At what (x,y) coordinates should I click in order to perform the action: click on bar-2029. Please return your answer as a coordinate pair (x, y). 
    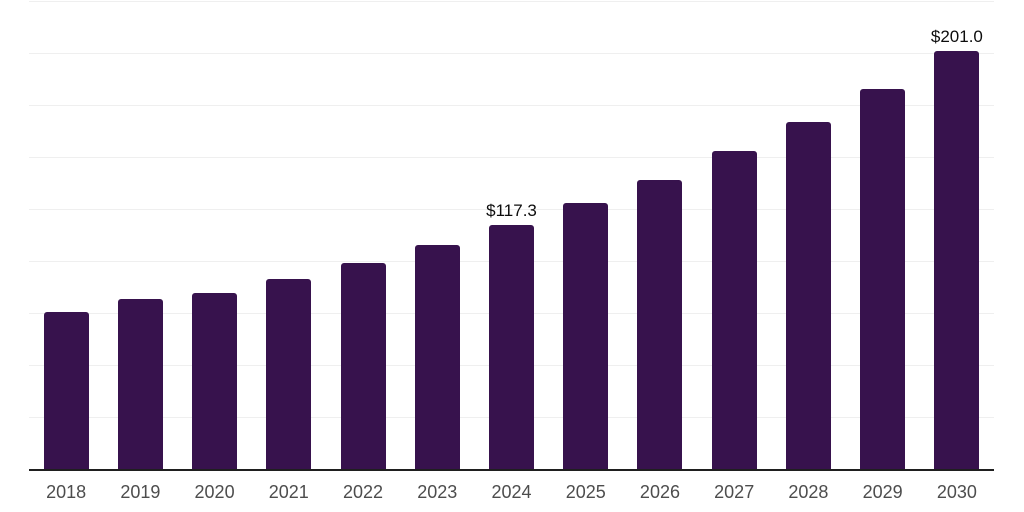
    Looking at the image, I should click on (883, 279).